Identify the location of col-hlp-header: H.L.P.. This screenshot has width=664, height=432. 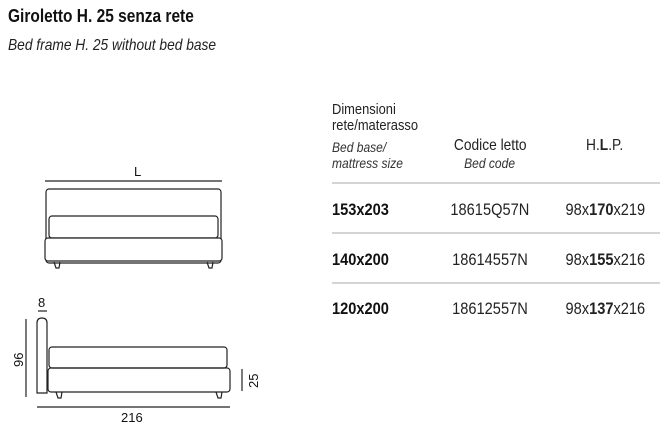
(605, 146).